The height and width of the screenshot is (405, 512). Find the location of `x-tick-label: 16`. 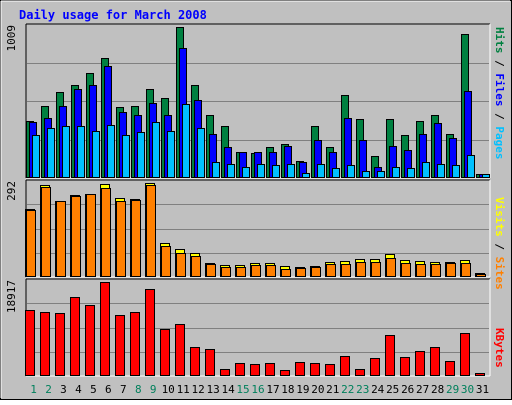

x-tick-label: 16 is located at coordinates (257, 389).